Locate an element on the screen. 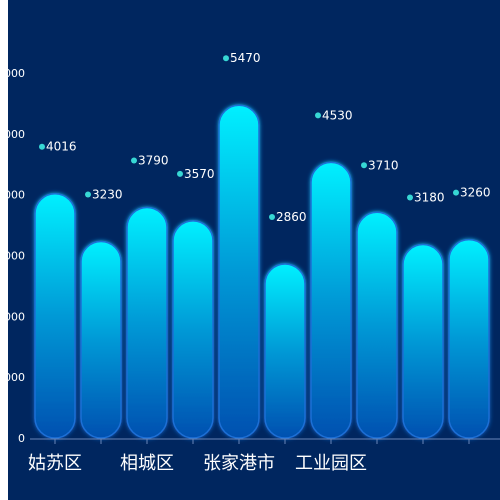 Image resolution: width=500 pixels, height=500 pixels. data-label: 4530 is located at coordinates (337, 115).